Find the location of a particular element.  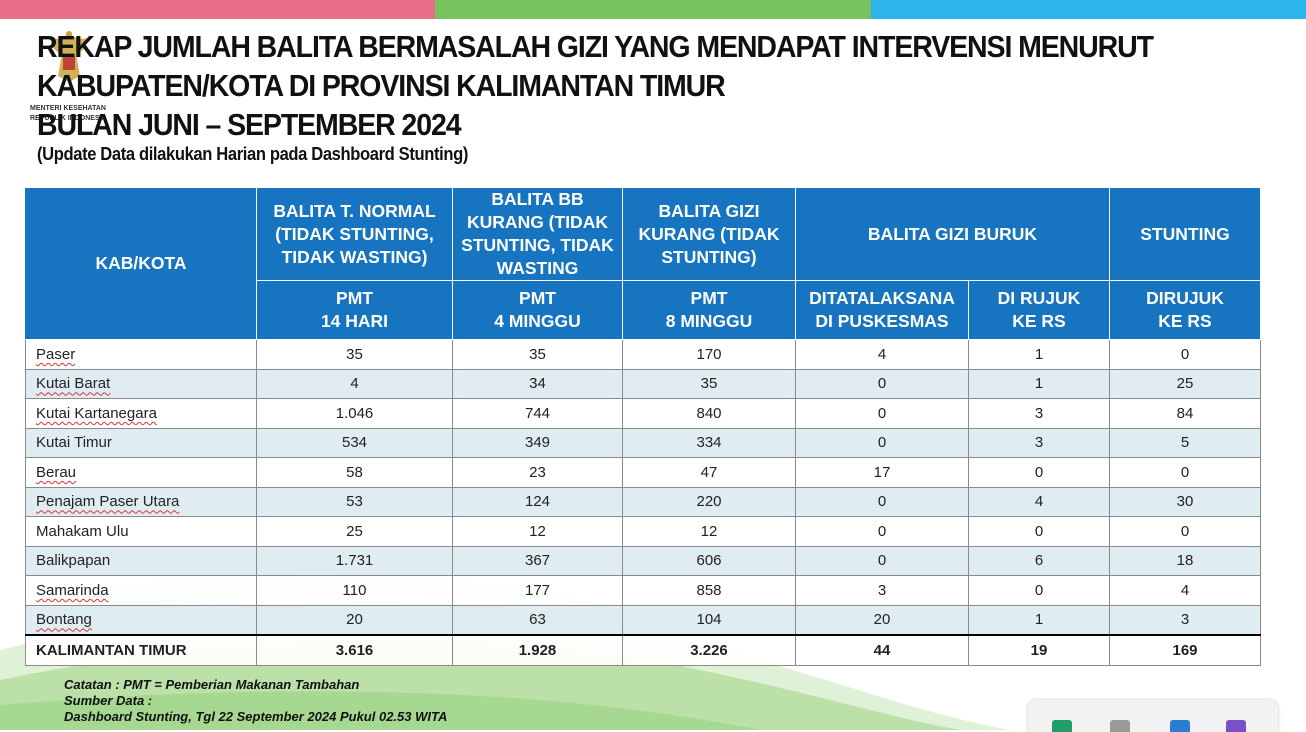

cell-value: 20 is located at coordinates (882, 620).